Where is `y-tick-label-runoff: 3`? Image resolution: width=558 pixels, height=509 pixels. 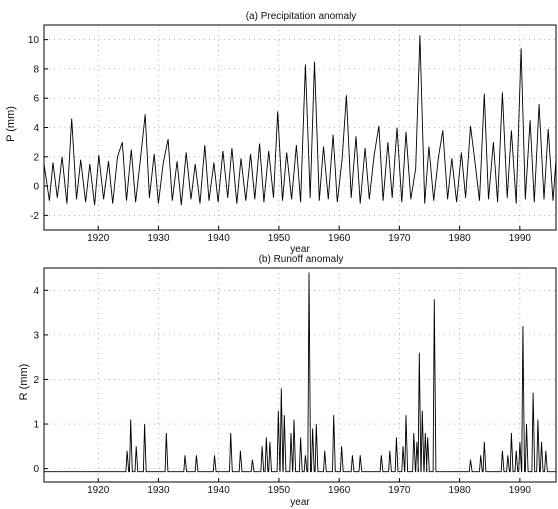
y-tick-label-runoff: 3 is located at coordinates (36, 335).